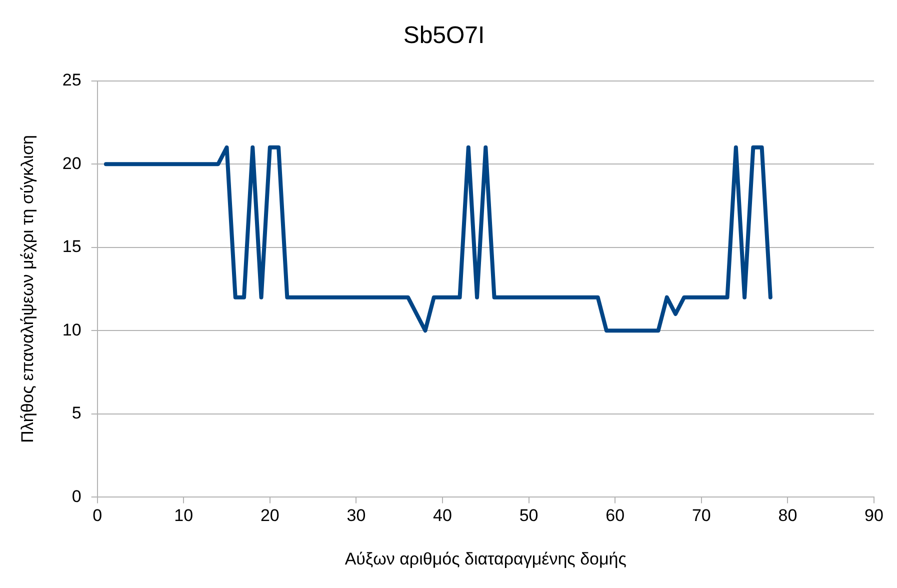  I want to click on x-tick-label: 20, so click(270, 516).